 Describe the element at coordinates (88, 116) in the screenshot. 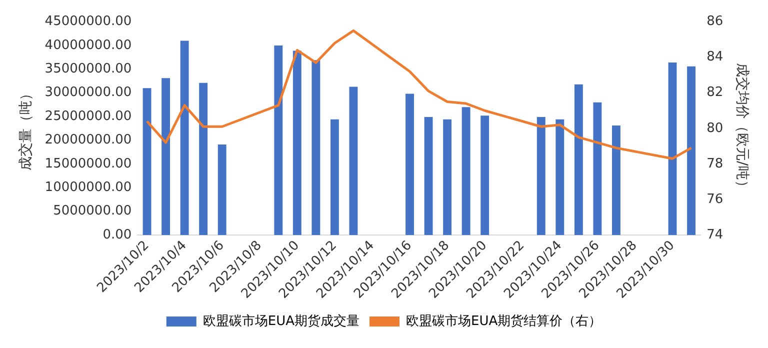

I see `y-tick-label: 25000000.00` at that location.